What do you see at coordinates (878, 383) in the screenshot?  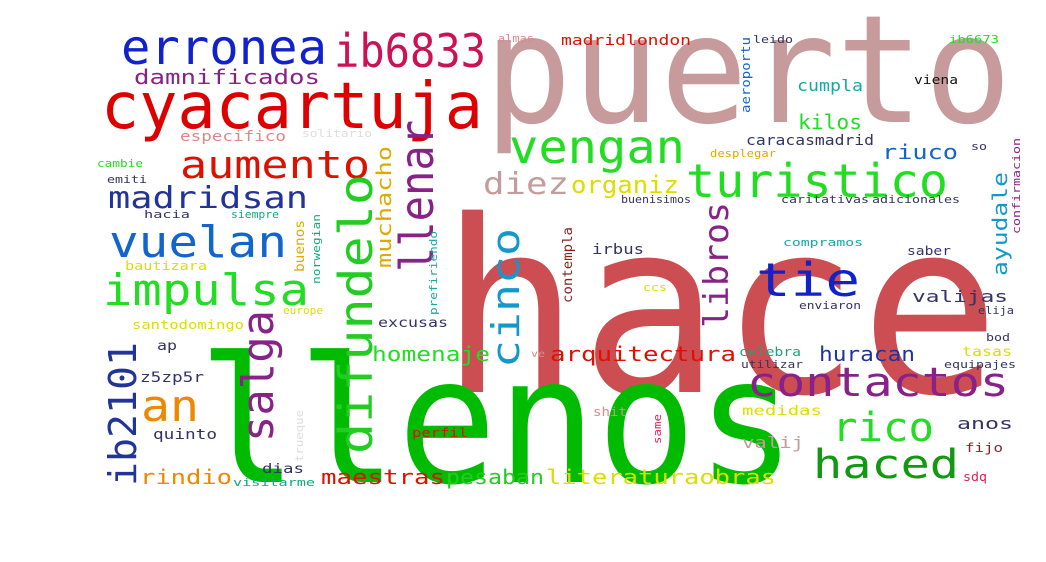 I see `word-contactos: contactos` at bounding box center [878, 383].